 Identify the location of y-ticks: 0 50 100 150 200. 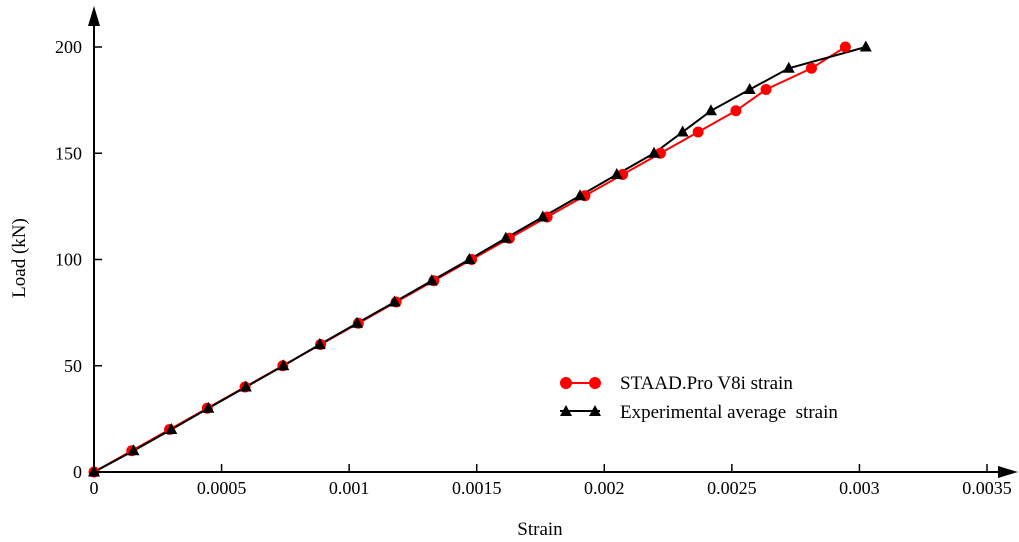
(78, 259).